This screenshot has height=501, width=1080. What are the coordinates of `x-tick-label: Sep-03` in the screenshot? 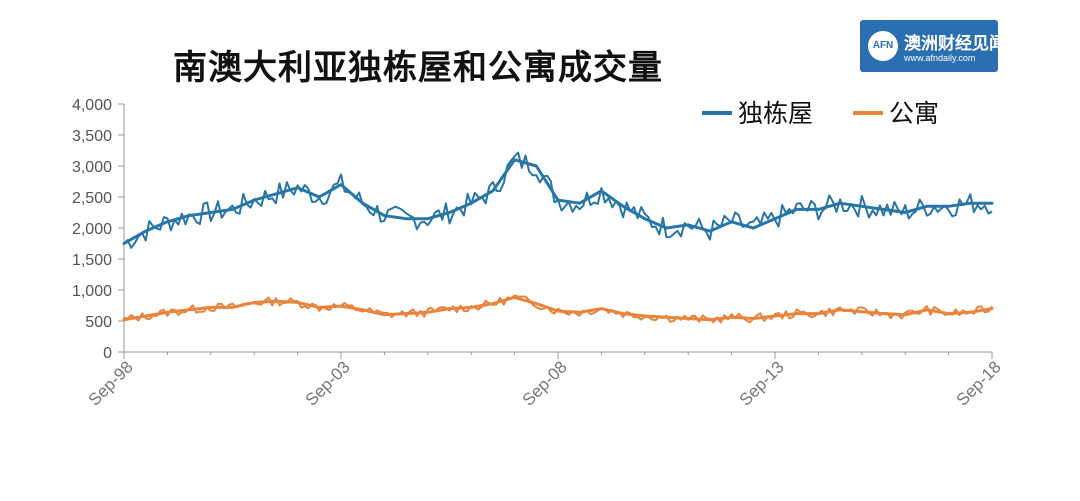 It's located at (328, 383).